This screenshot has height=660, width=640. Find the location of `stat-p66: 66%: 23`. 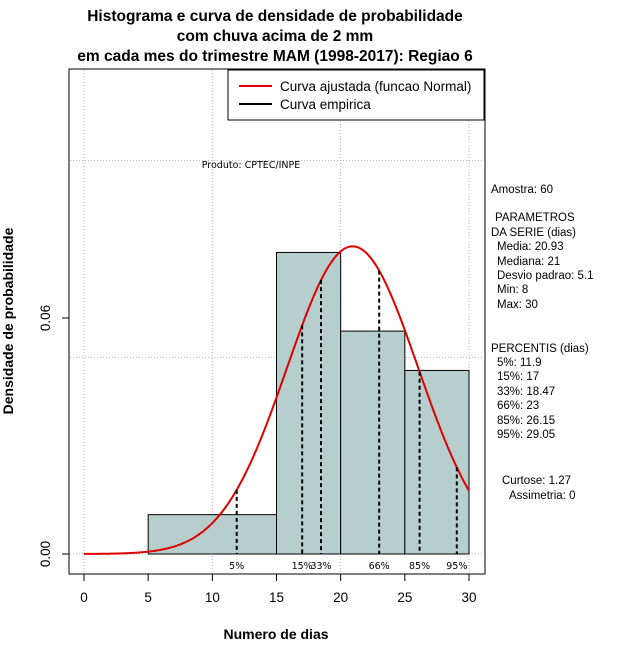

stat-p66: 66%: 23 is located at coordinates (518, 406).